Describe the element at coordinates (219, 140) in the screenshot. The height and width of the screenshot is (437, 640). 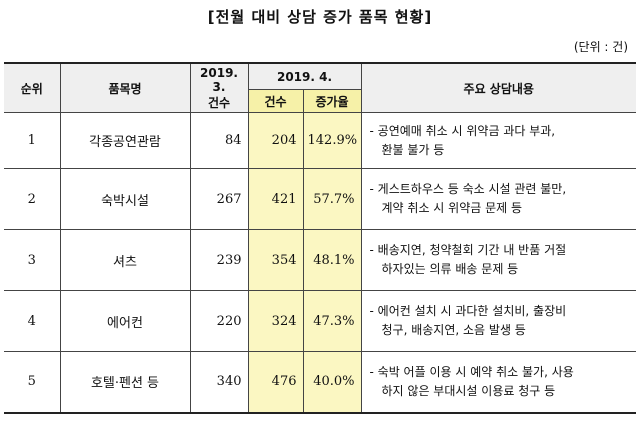
I see `prev-count-cell: 84` at that location.